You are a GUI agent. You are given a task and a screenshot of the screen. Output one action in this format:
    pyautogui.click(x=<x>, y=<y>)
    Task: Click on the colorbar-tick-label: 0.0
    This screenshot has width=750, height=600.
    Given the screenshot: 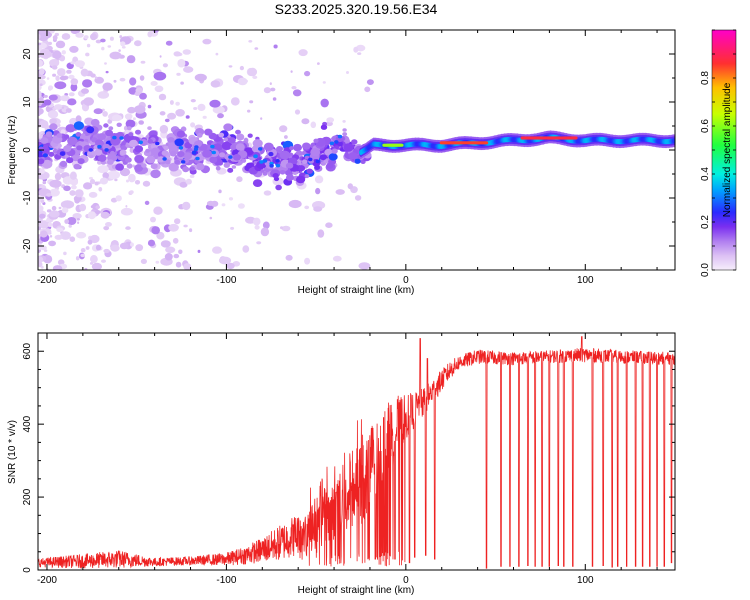 What is the action you would take?
    pyautogui.click(x=705, y=270)
    